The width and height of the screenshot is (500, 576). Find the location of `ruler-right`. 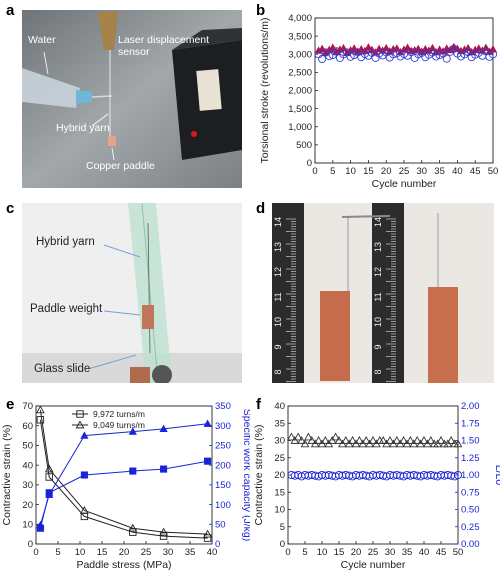

ruler-right is located at coordinates (388, 293).